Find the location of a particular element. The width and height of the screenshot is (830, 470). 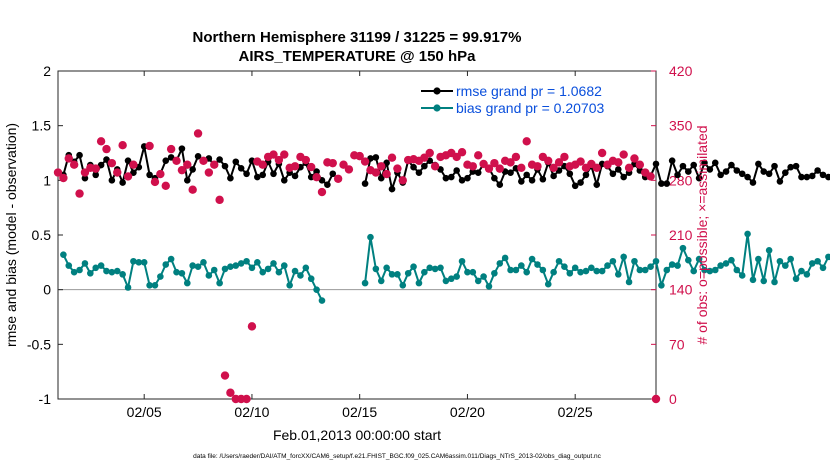

x-tick-label: 02/10 is located at coordinates (251, 412).